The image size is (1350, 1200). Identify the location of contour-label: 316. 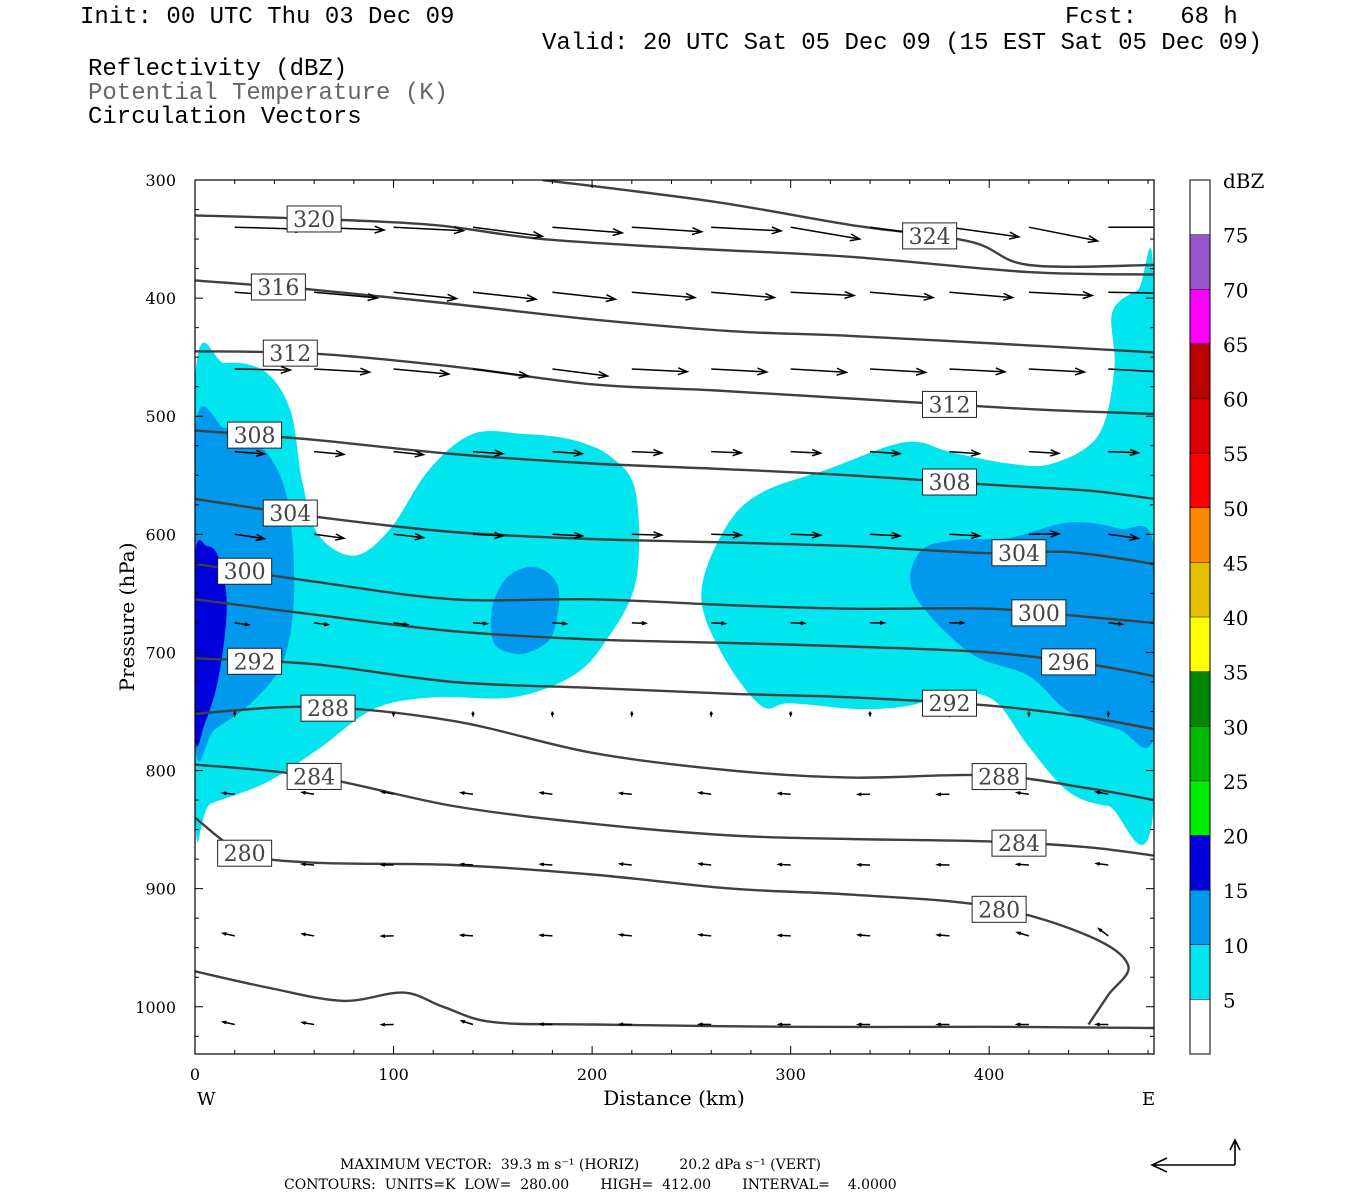
(278, 288).